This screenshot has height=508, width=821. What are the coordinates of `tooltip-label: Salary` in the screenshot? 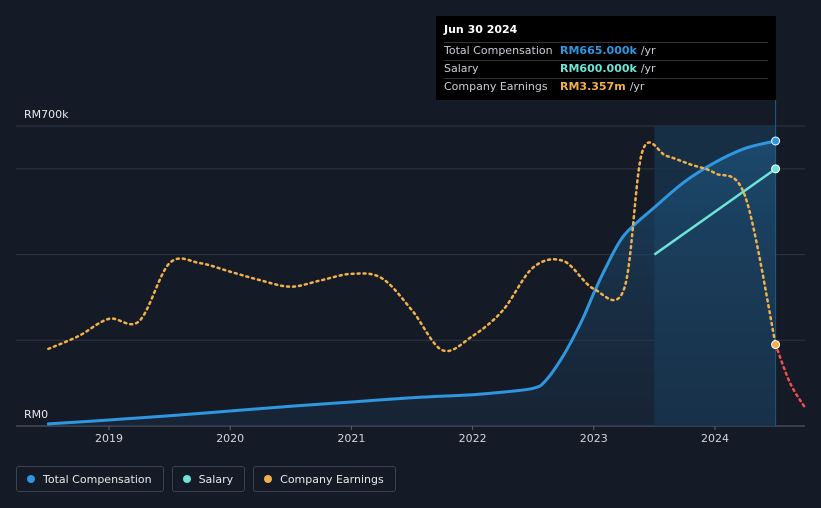 It's located at (461, 68).